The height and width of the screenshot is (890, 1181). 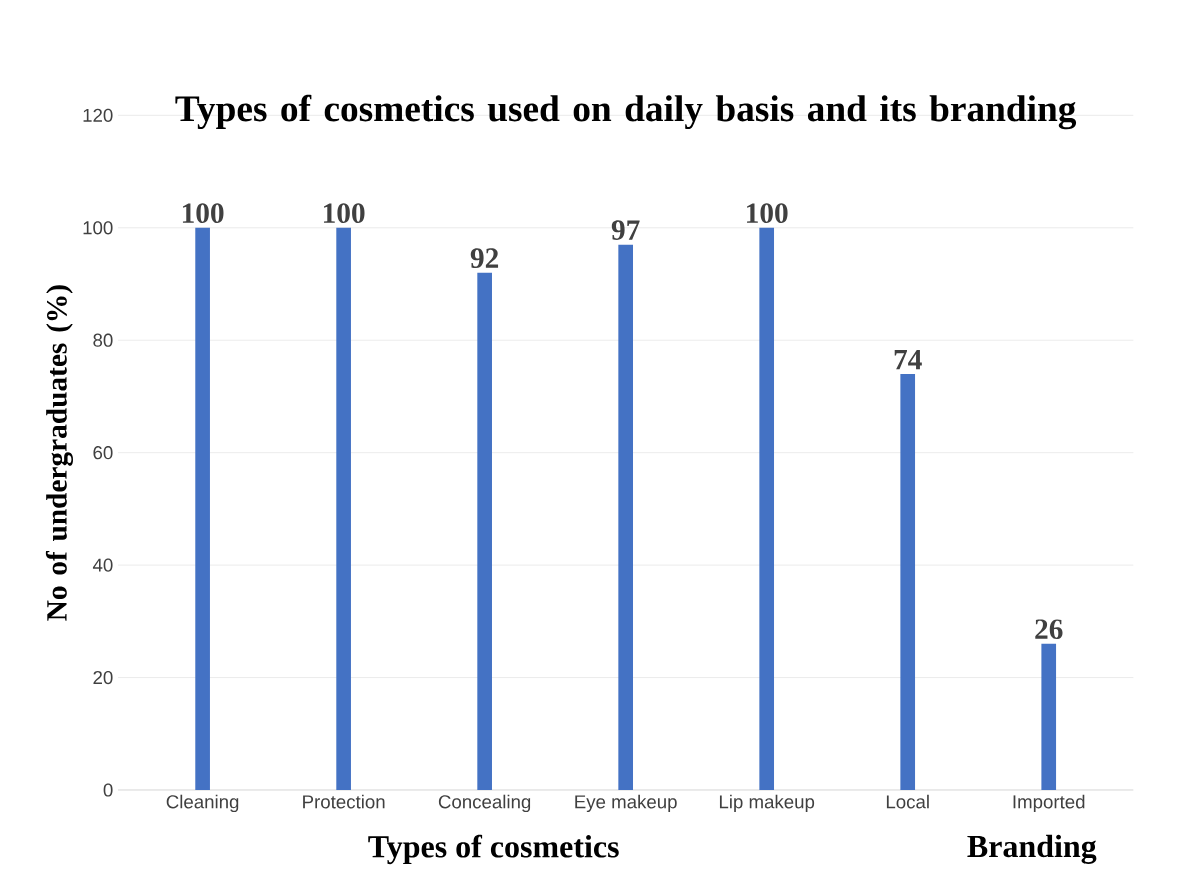 I want to click on x-axis-title: Types of cosmetics, so click(x=493, y=849).